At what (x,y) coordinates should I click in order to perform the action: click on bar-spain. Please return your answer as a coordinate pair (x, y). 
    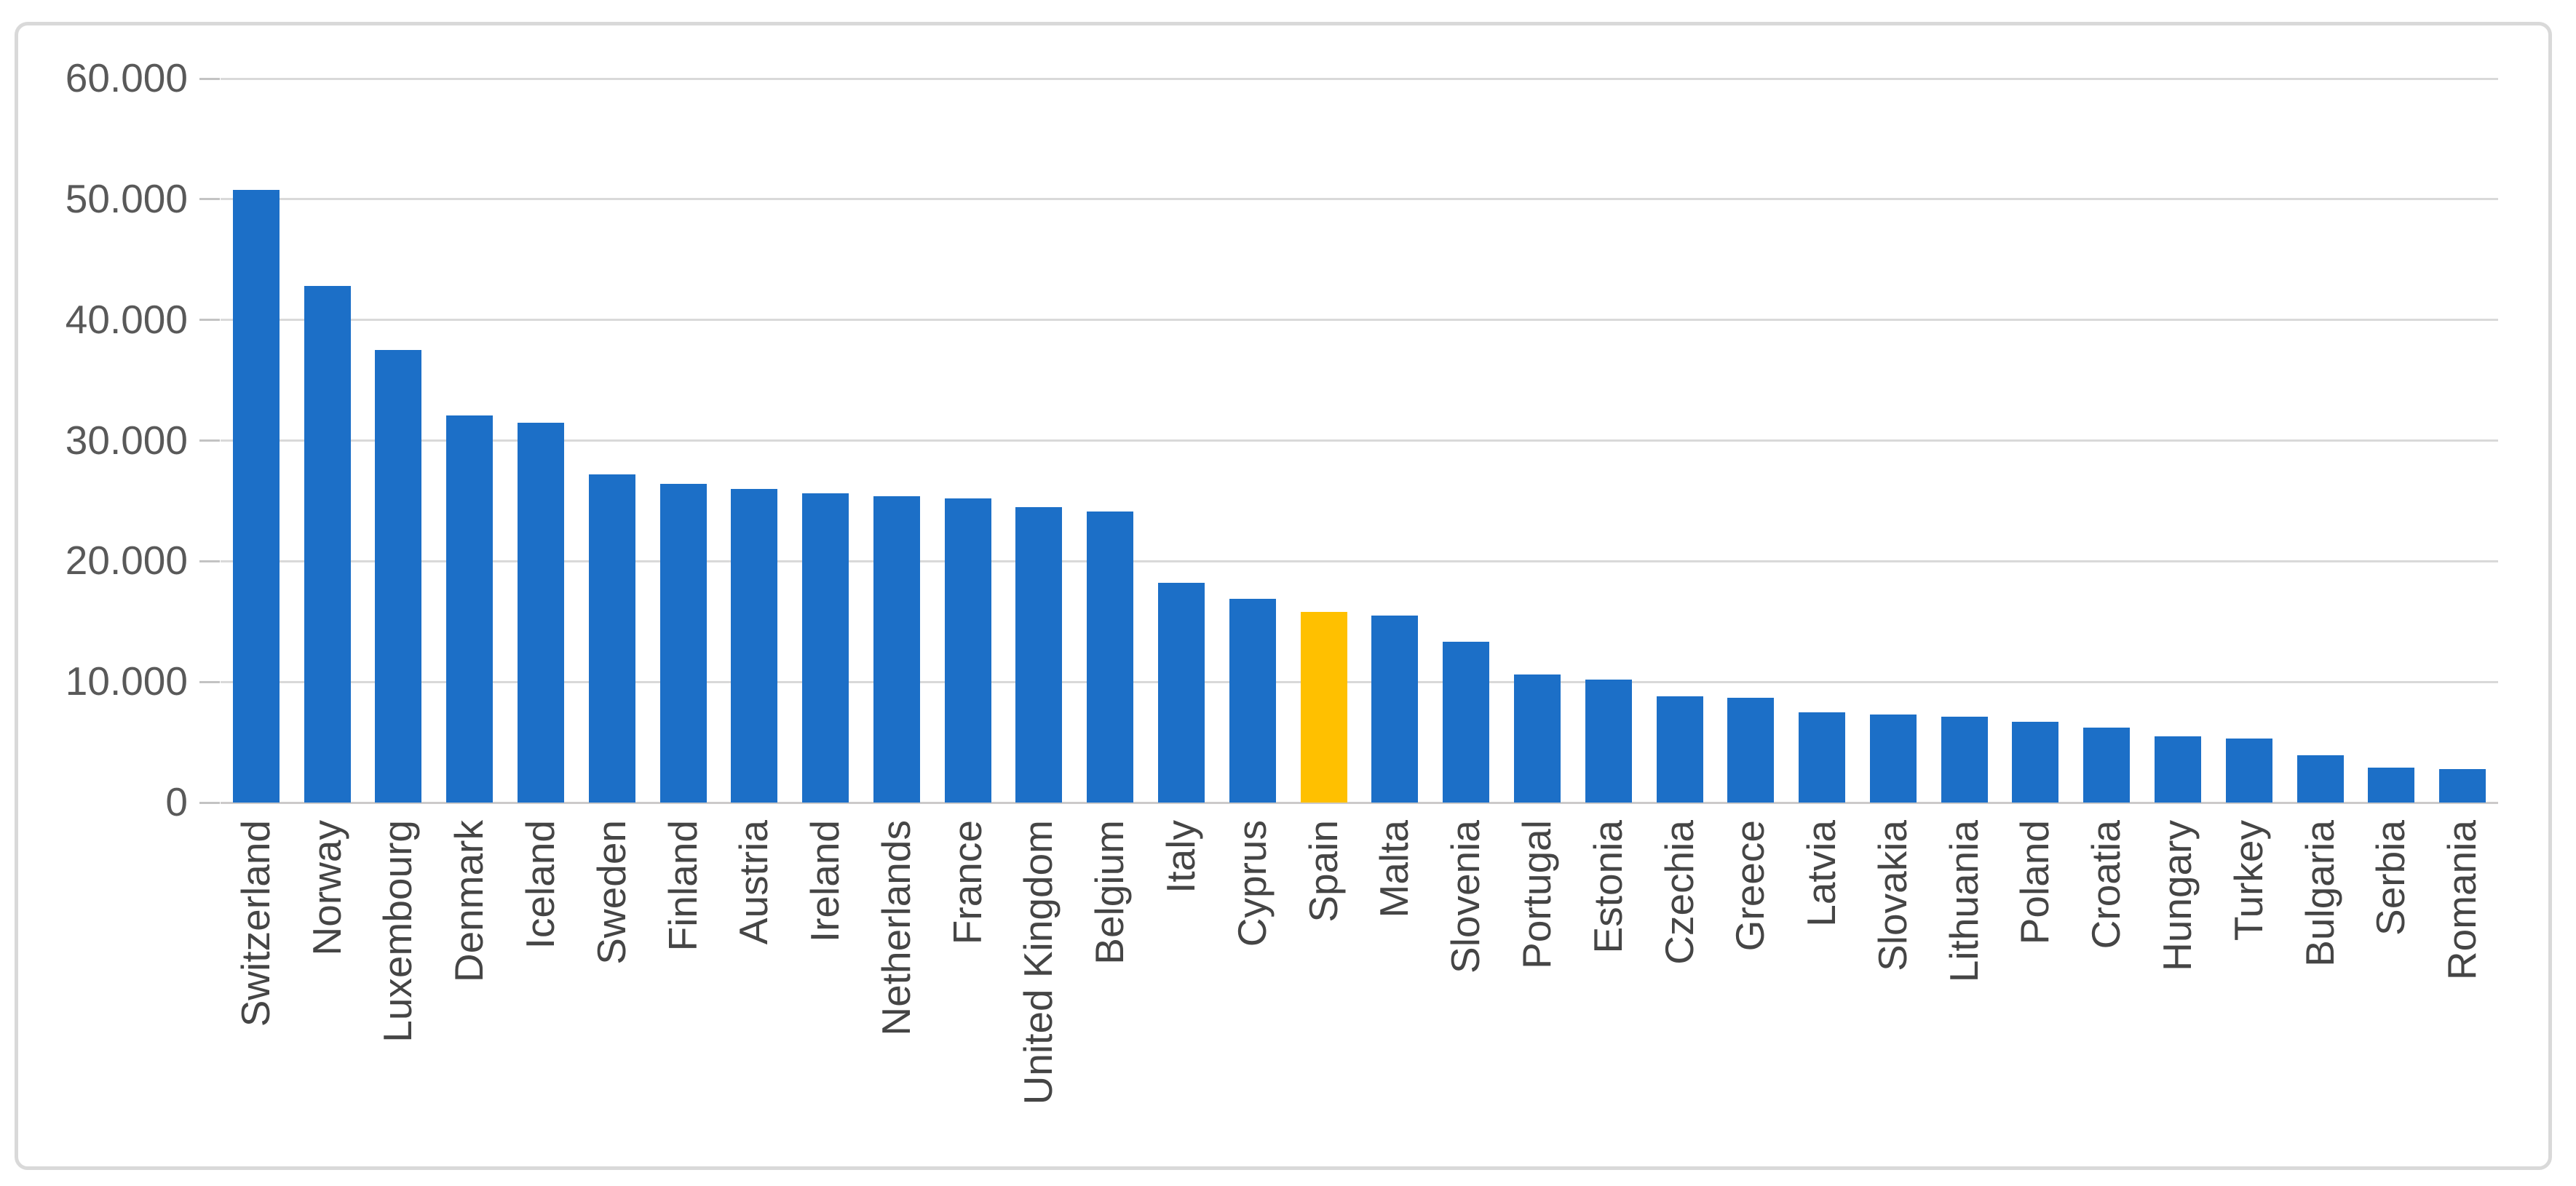
    Looking at the image, I should click on (1323, 707).